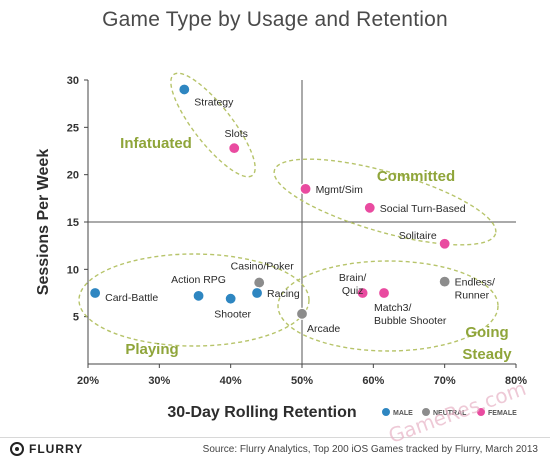 The width and height of the screenshot is (550, 469). I want to click on data-label: Action RPG, so click(198, 280).